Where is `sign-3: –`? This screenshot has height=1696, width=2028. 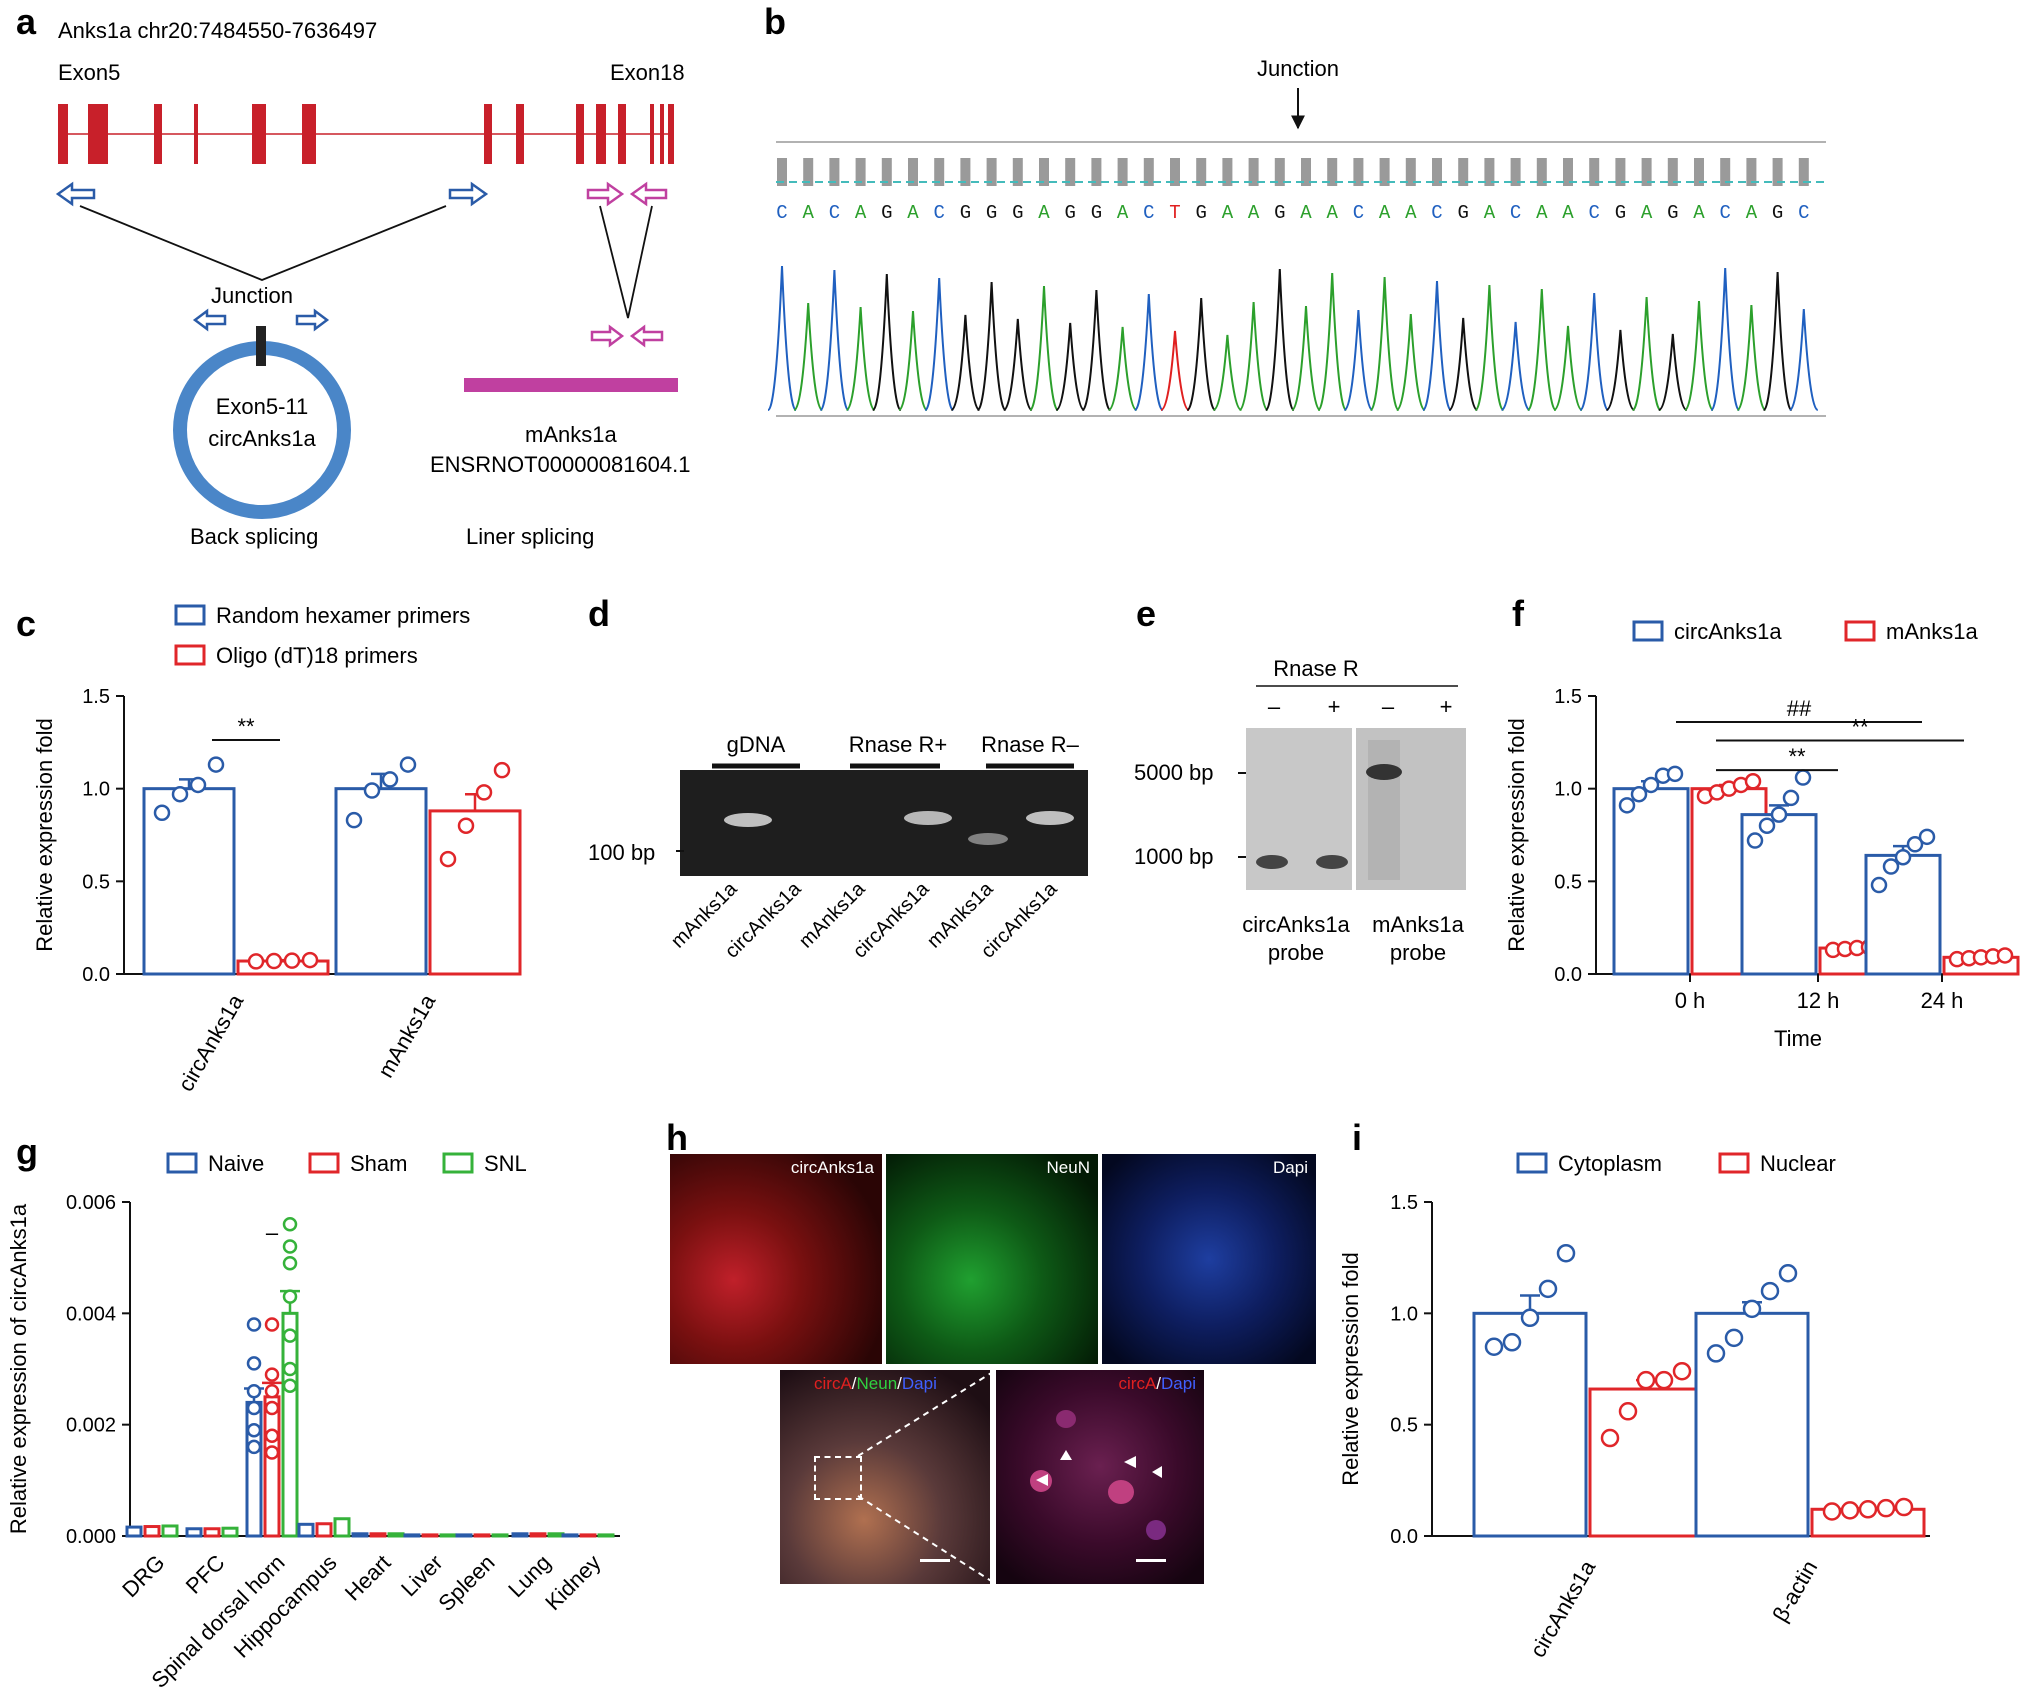 sign-3: – is located at coordinates (1388, 706).